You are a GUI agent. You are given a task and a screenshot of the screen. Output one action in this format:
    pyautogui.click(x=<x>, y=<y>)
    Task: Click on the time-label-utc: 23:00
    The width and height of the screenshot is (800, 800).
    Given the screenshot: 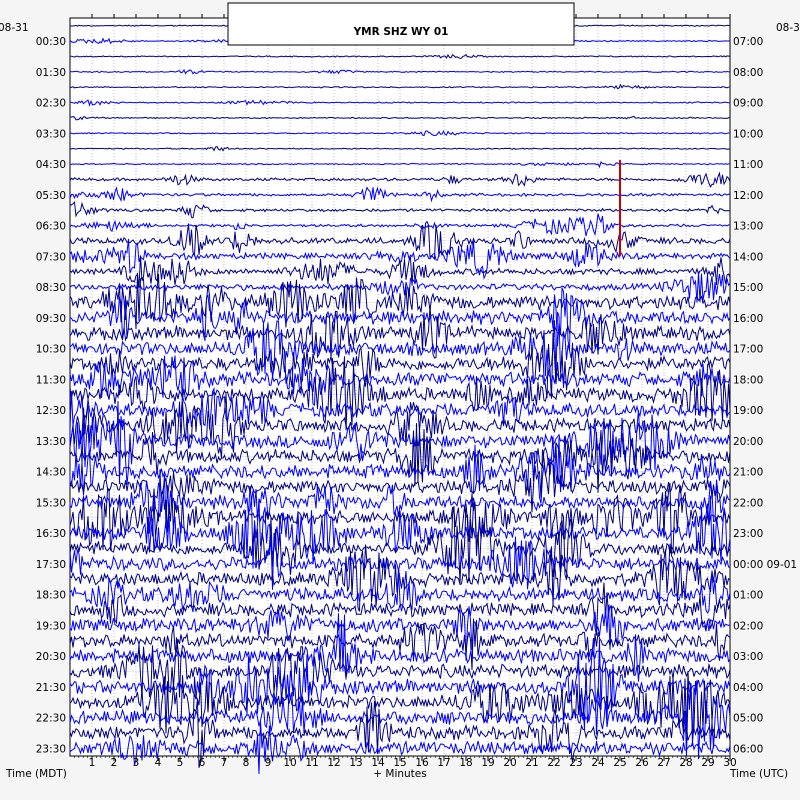 What is the action you would take?
    pyautogui.click(x=748, y=534)
    